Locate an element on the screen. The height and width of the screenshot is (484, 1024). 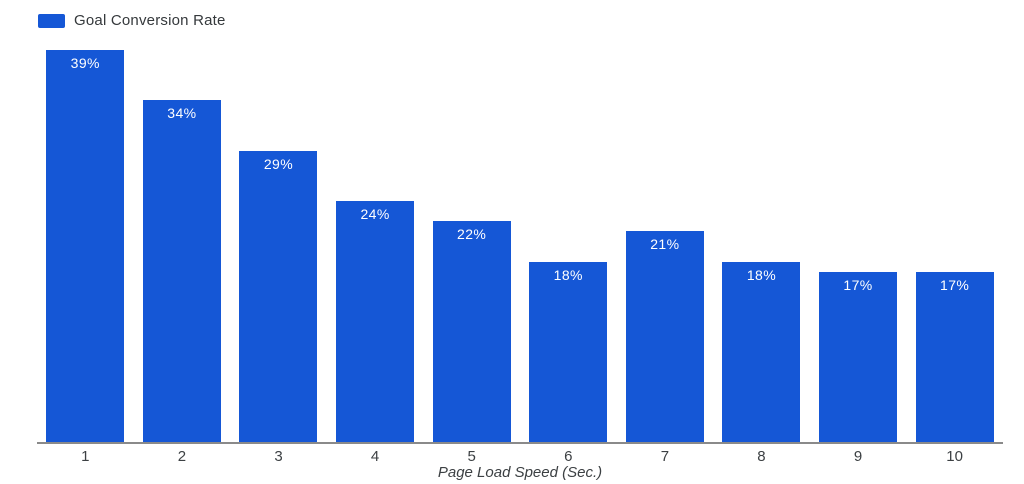
bar: 29% is located at coordinates (278, 296).